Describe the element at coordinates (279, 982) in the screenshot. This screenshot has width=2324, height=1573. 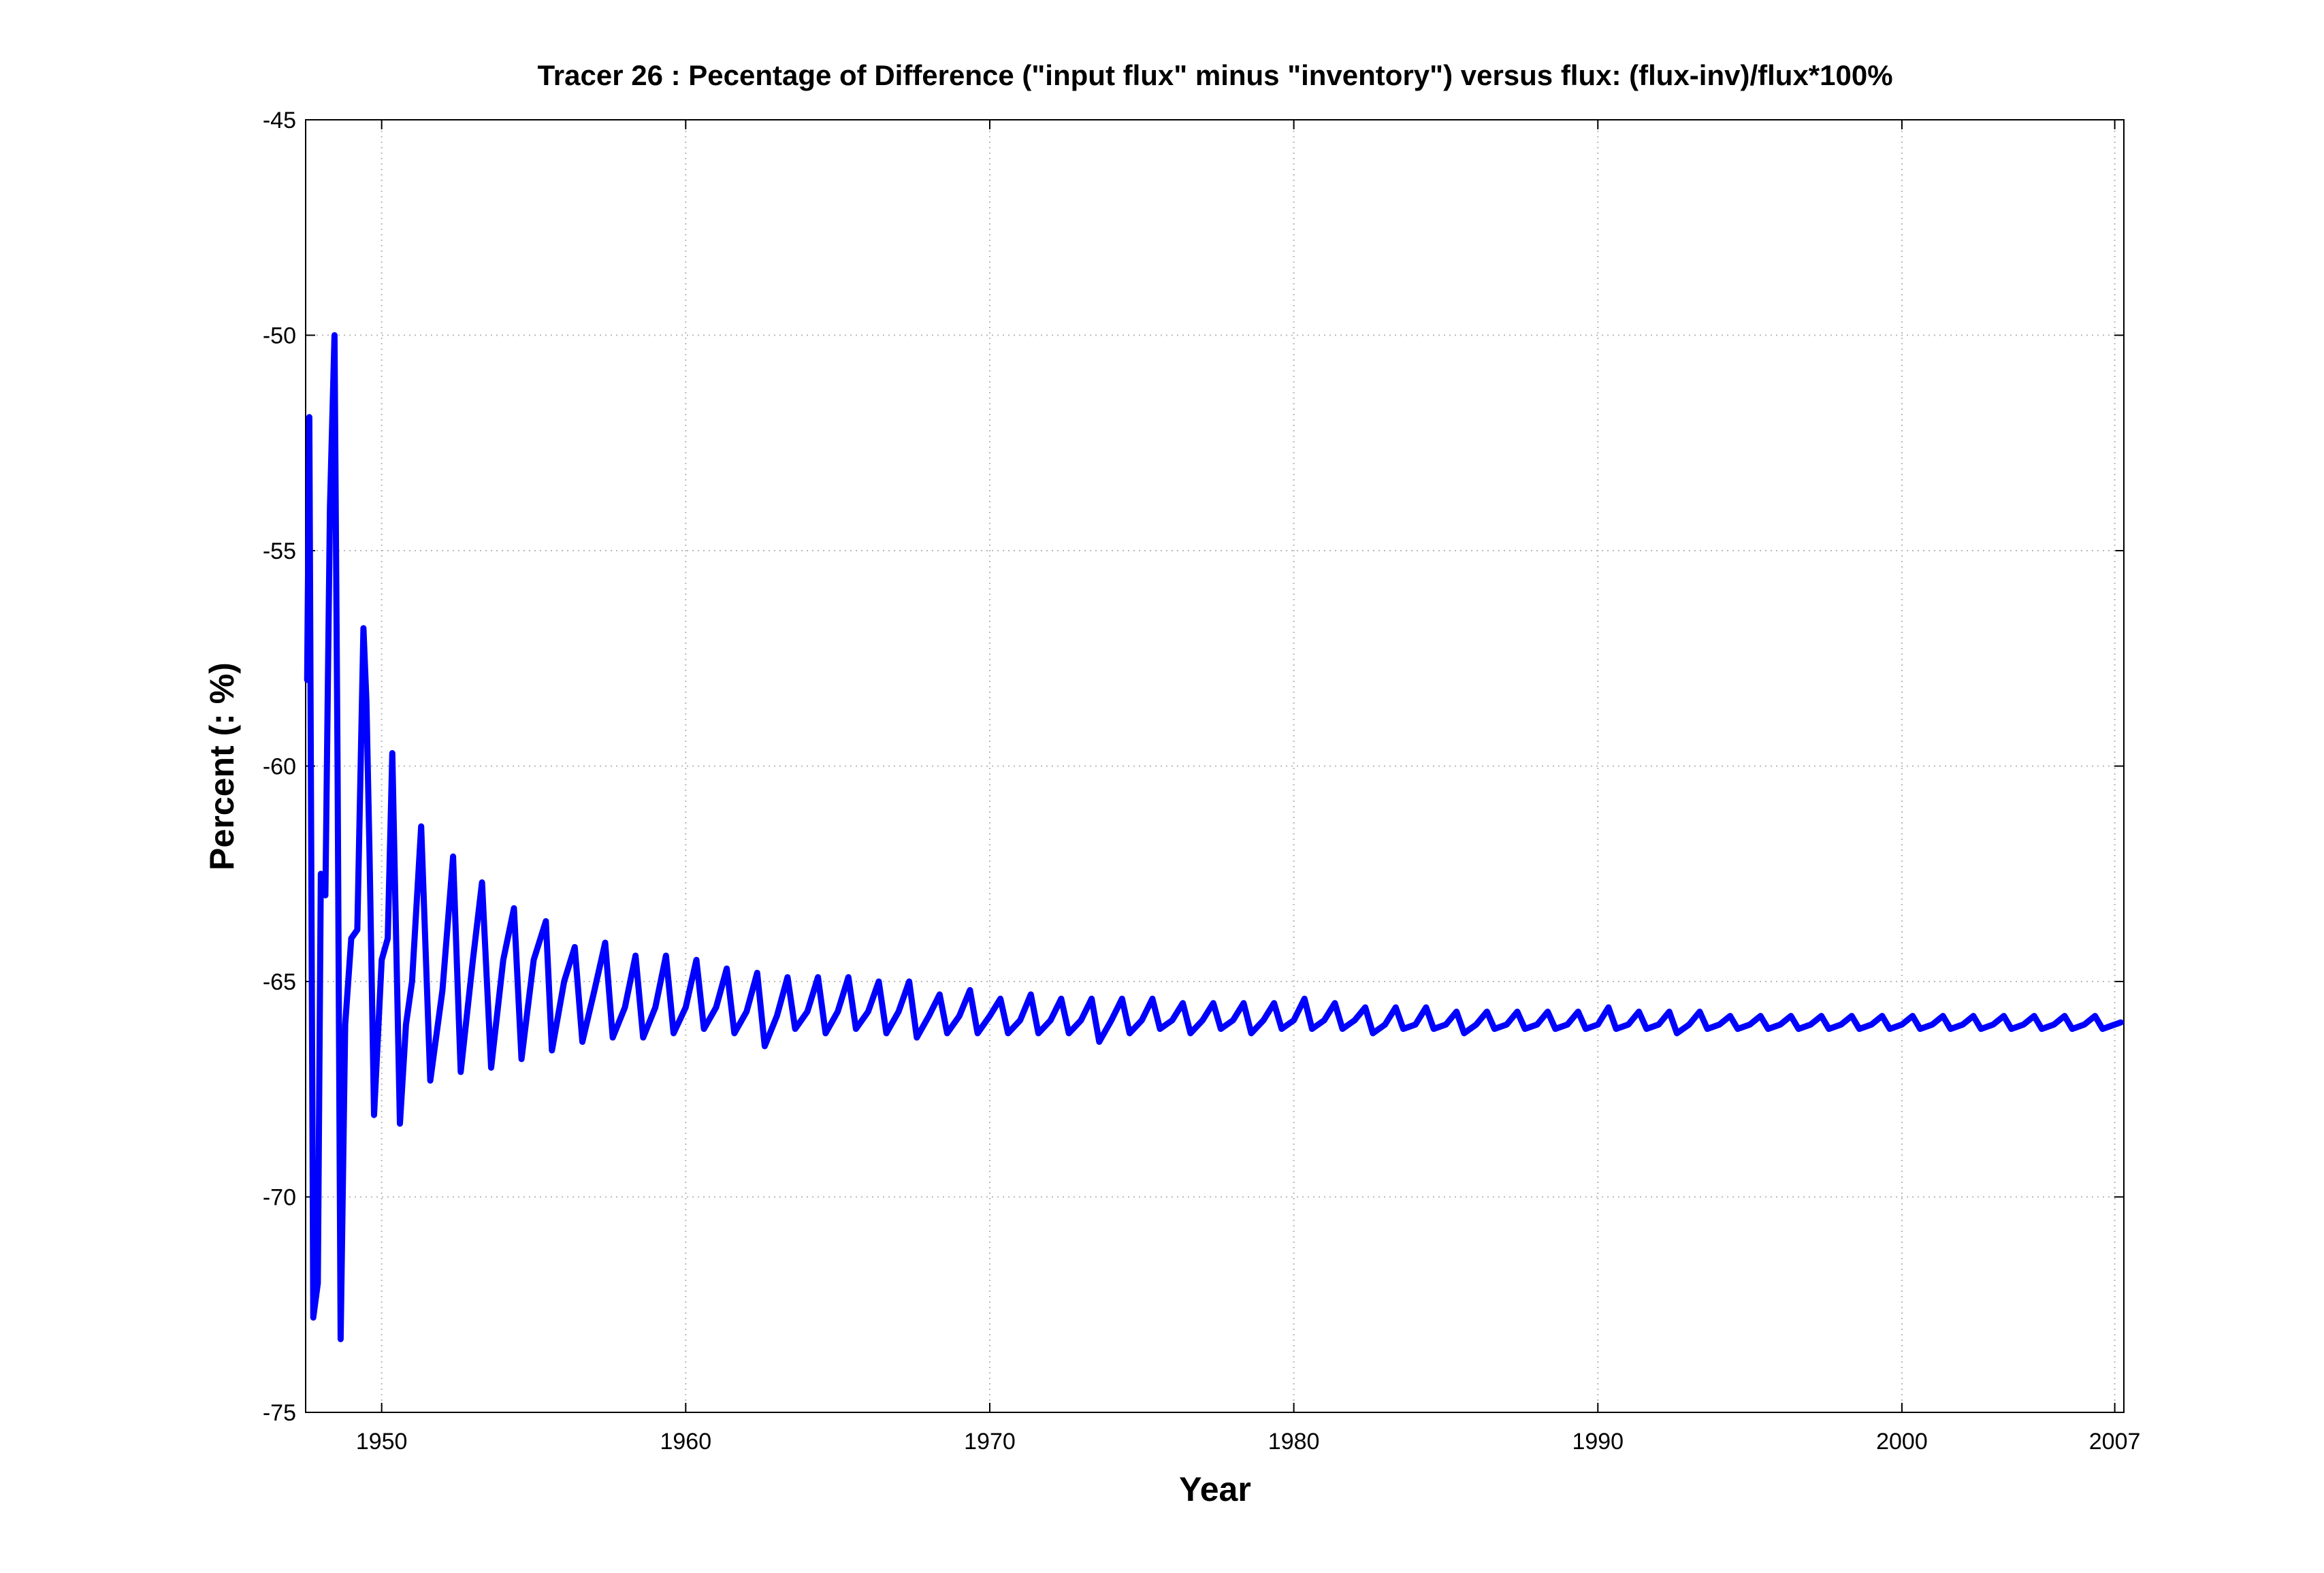
I see `y-tick-label: -65` at that location.